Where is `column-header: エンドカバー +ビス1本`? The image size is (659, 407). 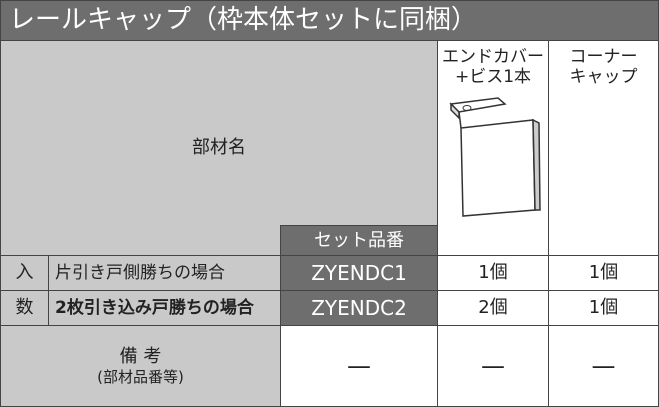 column-header: エンドカバー +ビス1本 is located at coordinates (493, 148).